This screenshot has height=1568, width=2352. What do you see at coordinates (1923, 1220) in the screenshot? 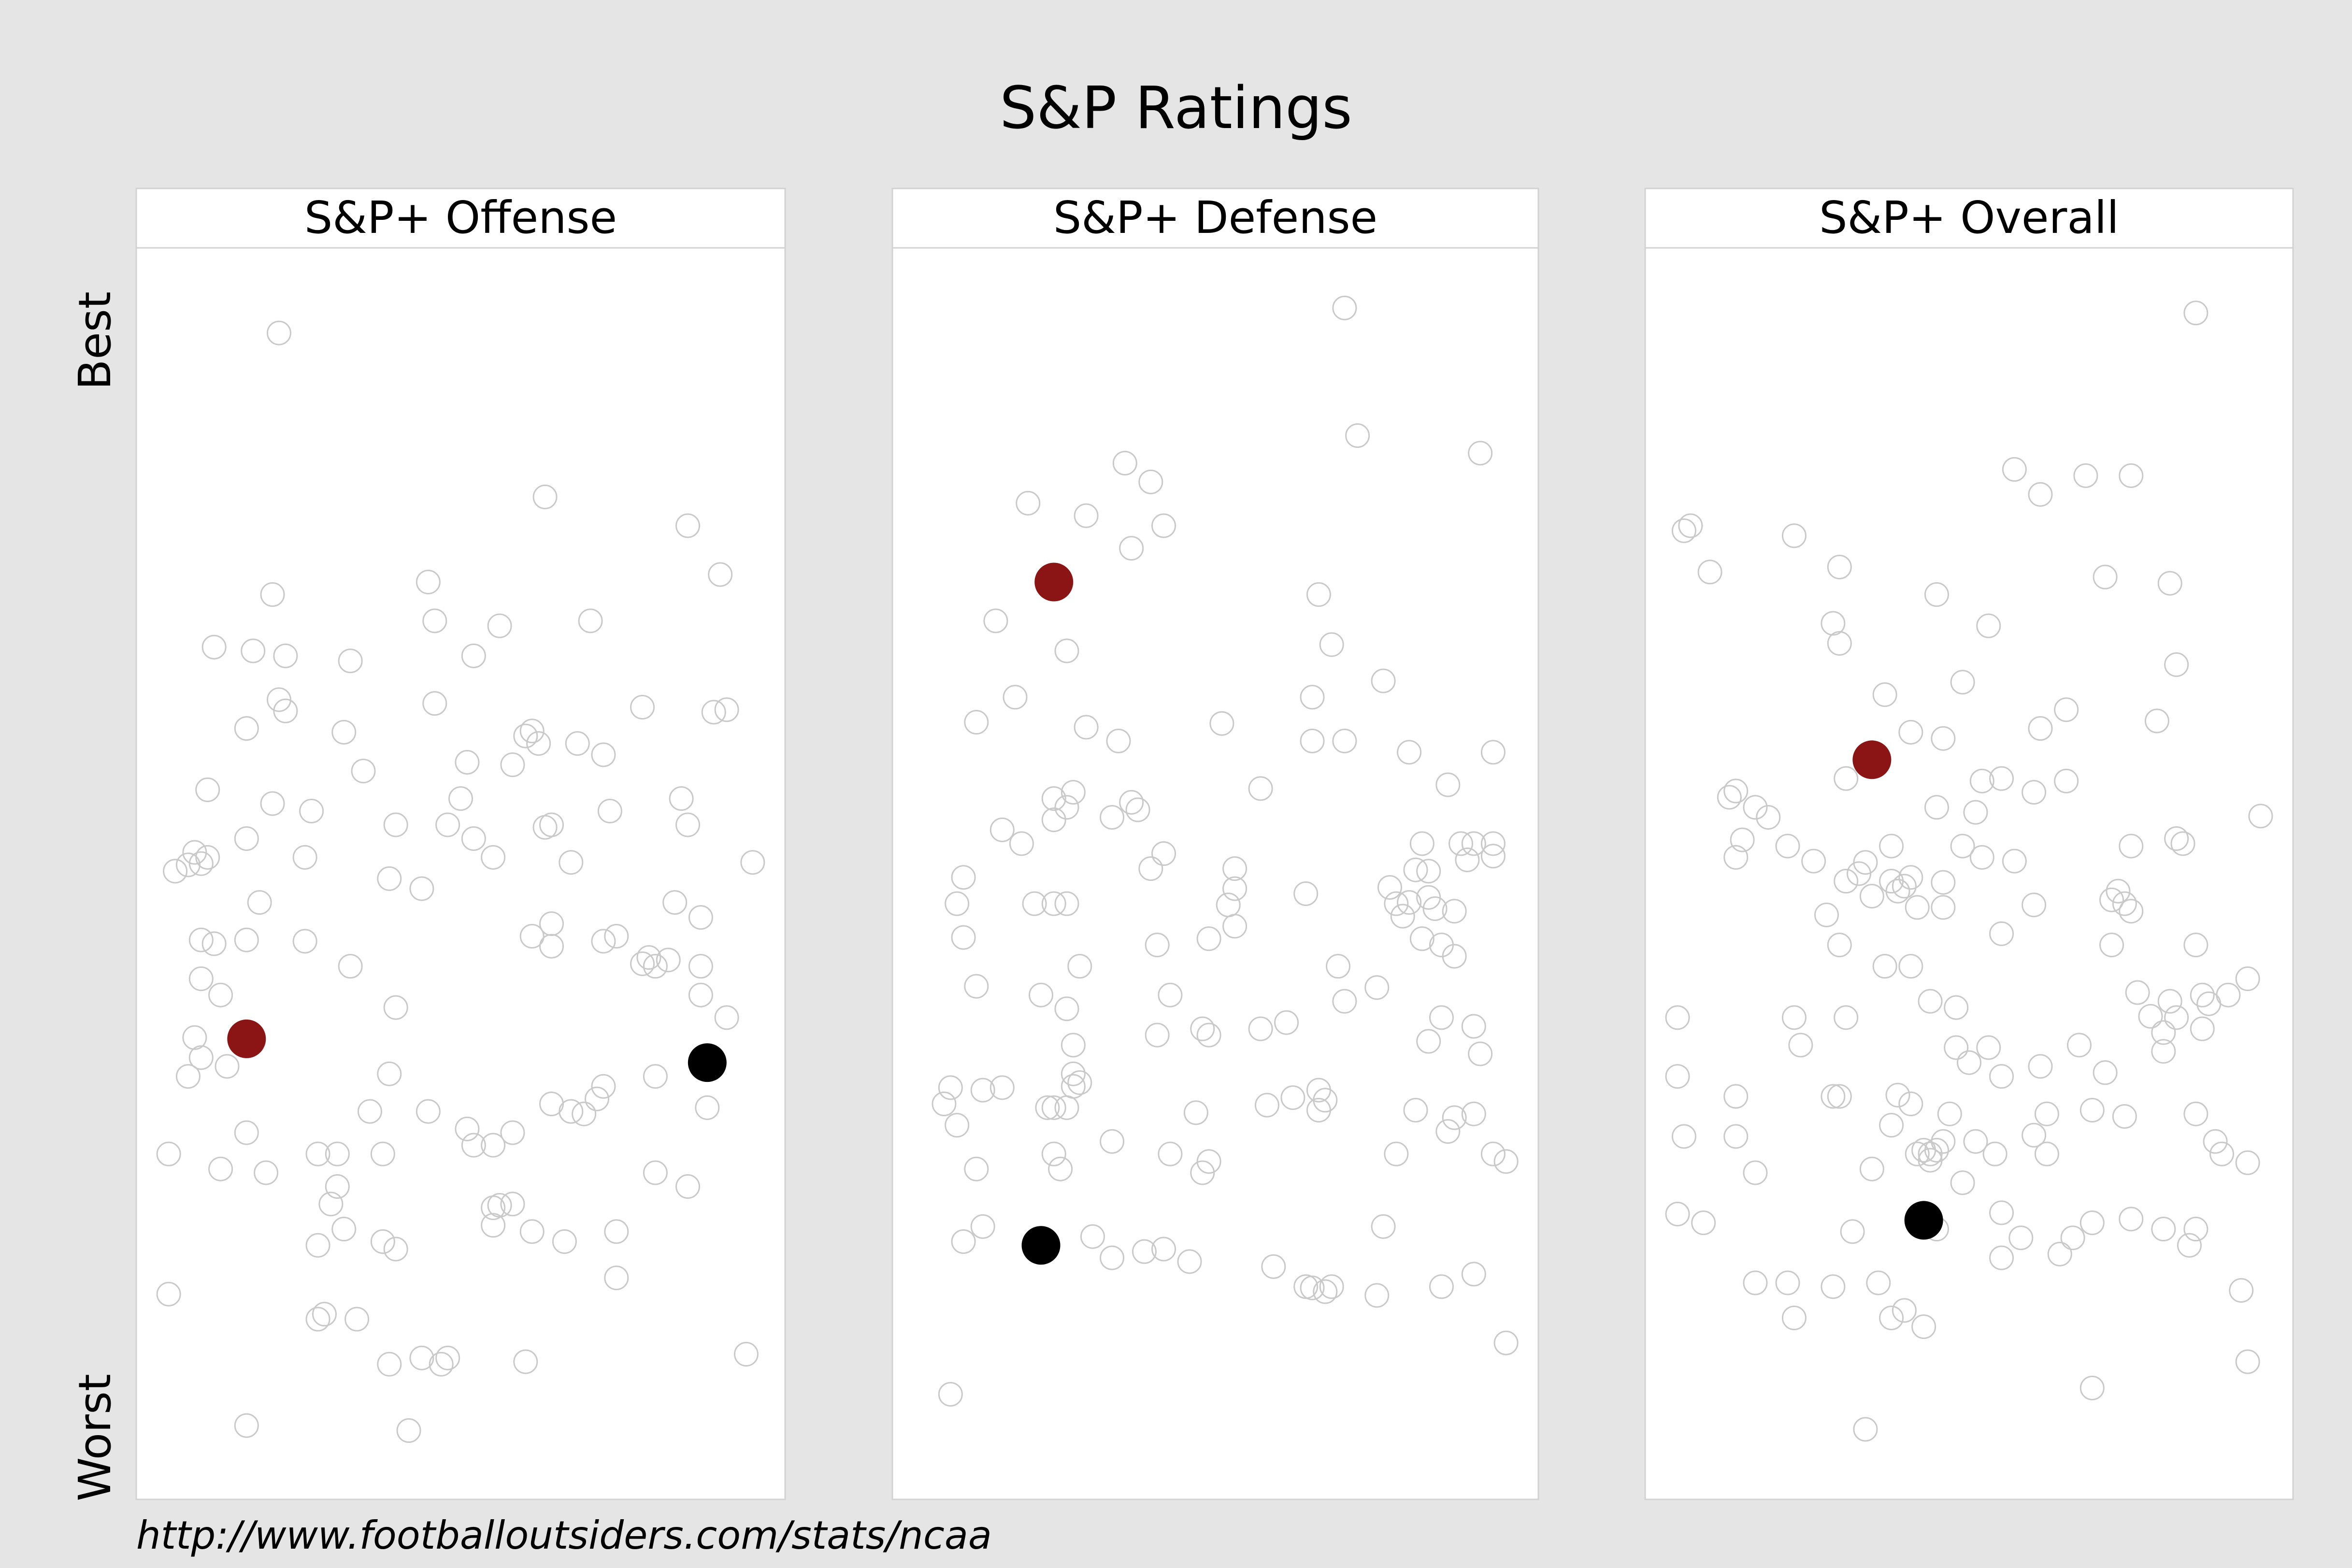
I see `highlight-point-black` at bounding box center [1923, 1220].